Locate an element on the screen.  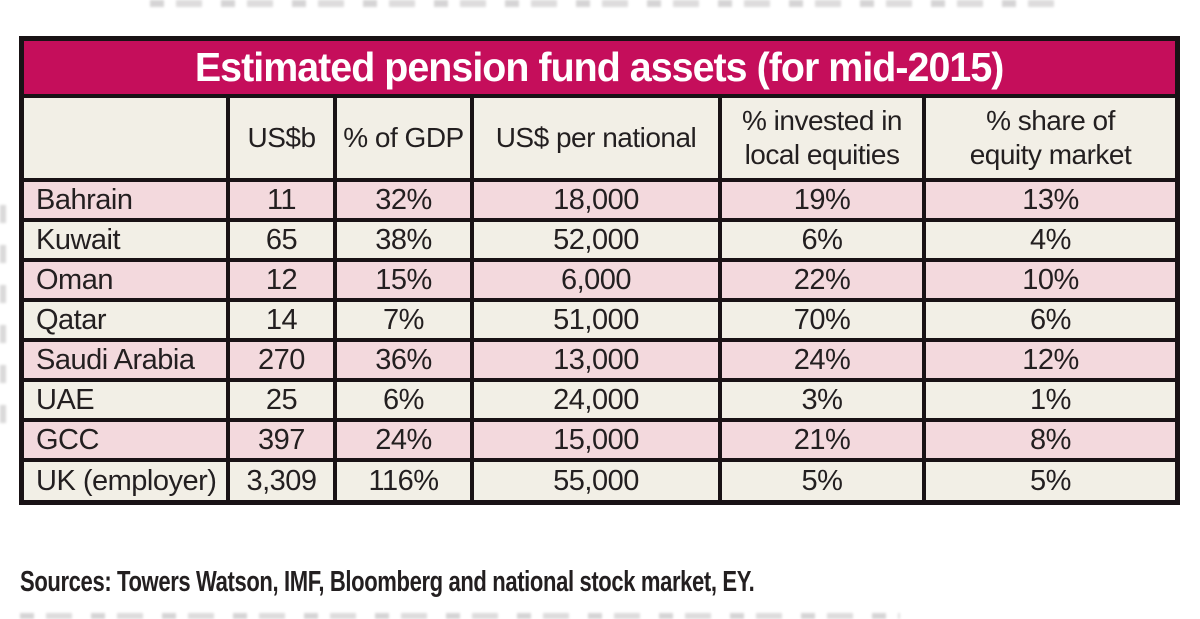
cell-country: GCC is located at coordinates (127, 440).